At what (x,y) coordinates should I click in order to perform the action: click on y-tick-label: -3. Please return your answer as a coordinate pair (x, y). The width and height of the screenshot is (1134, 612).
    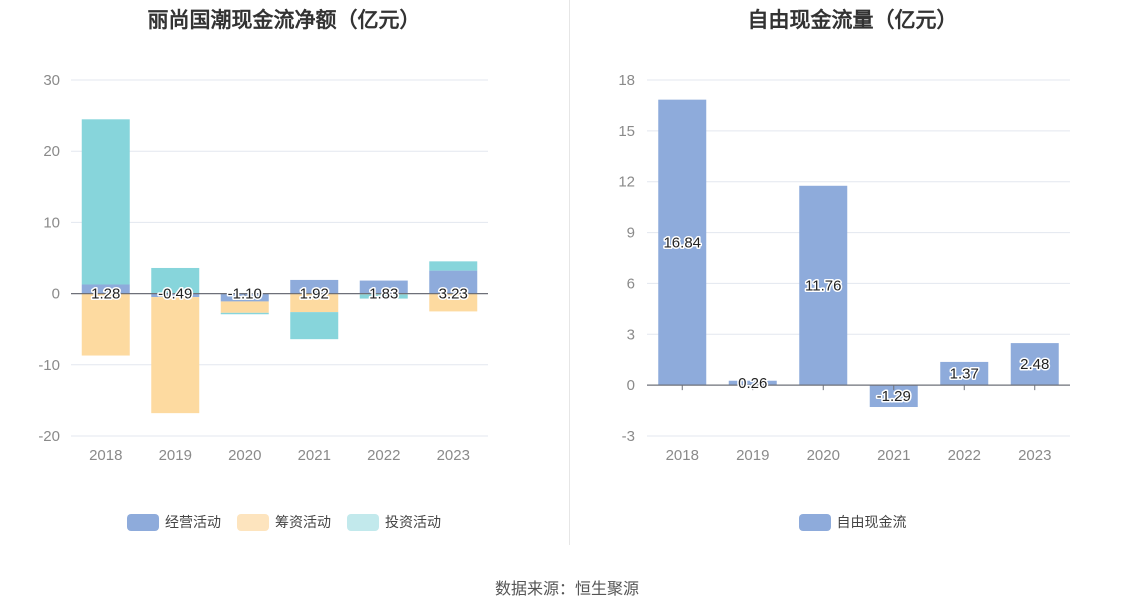
    Looking at the image, I should click on (628, 436).